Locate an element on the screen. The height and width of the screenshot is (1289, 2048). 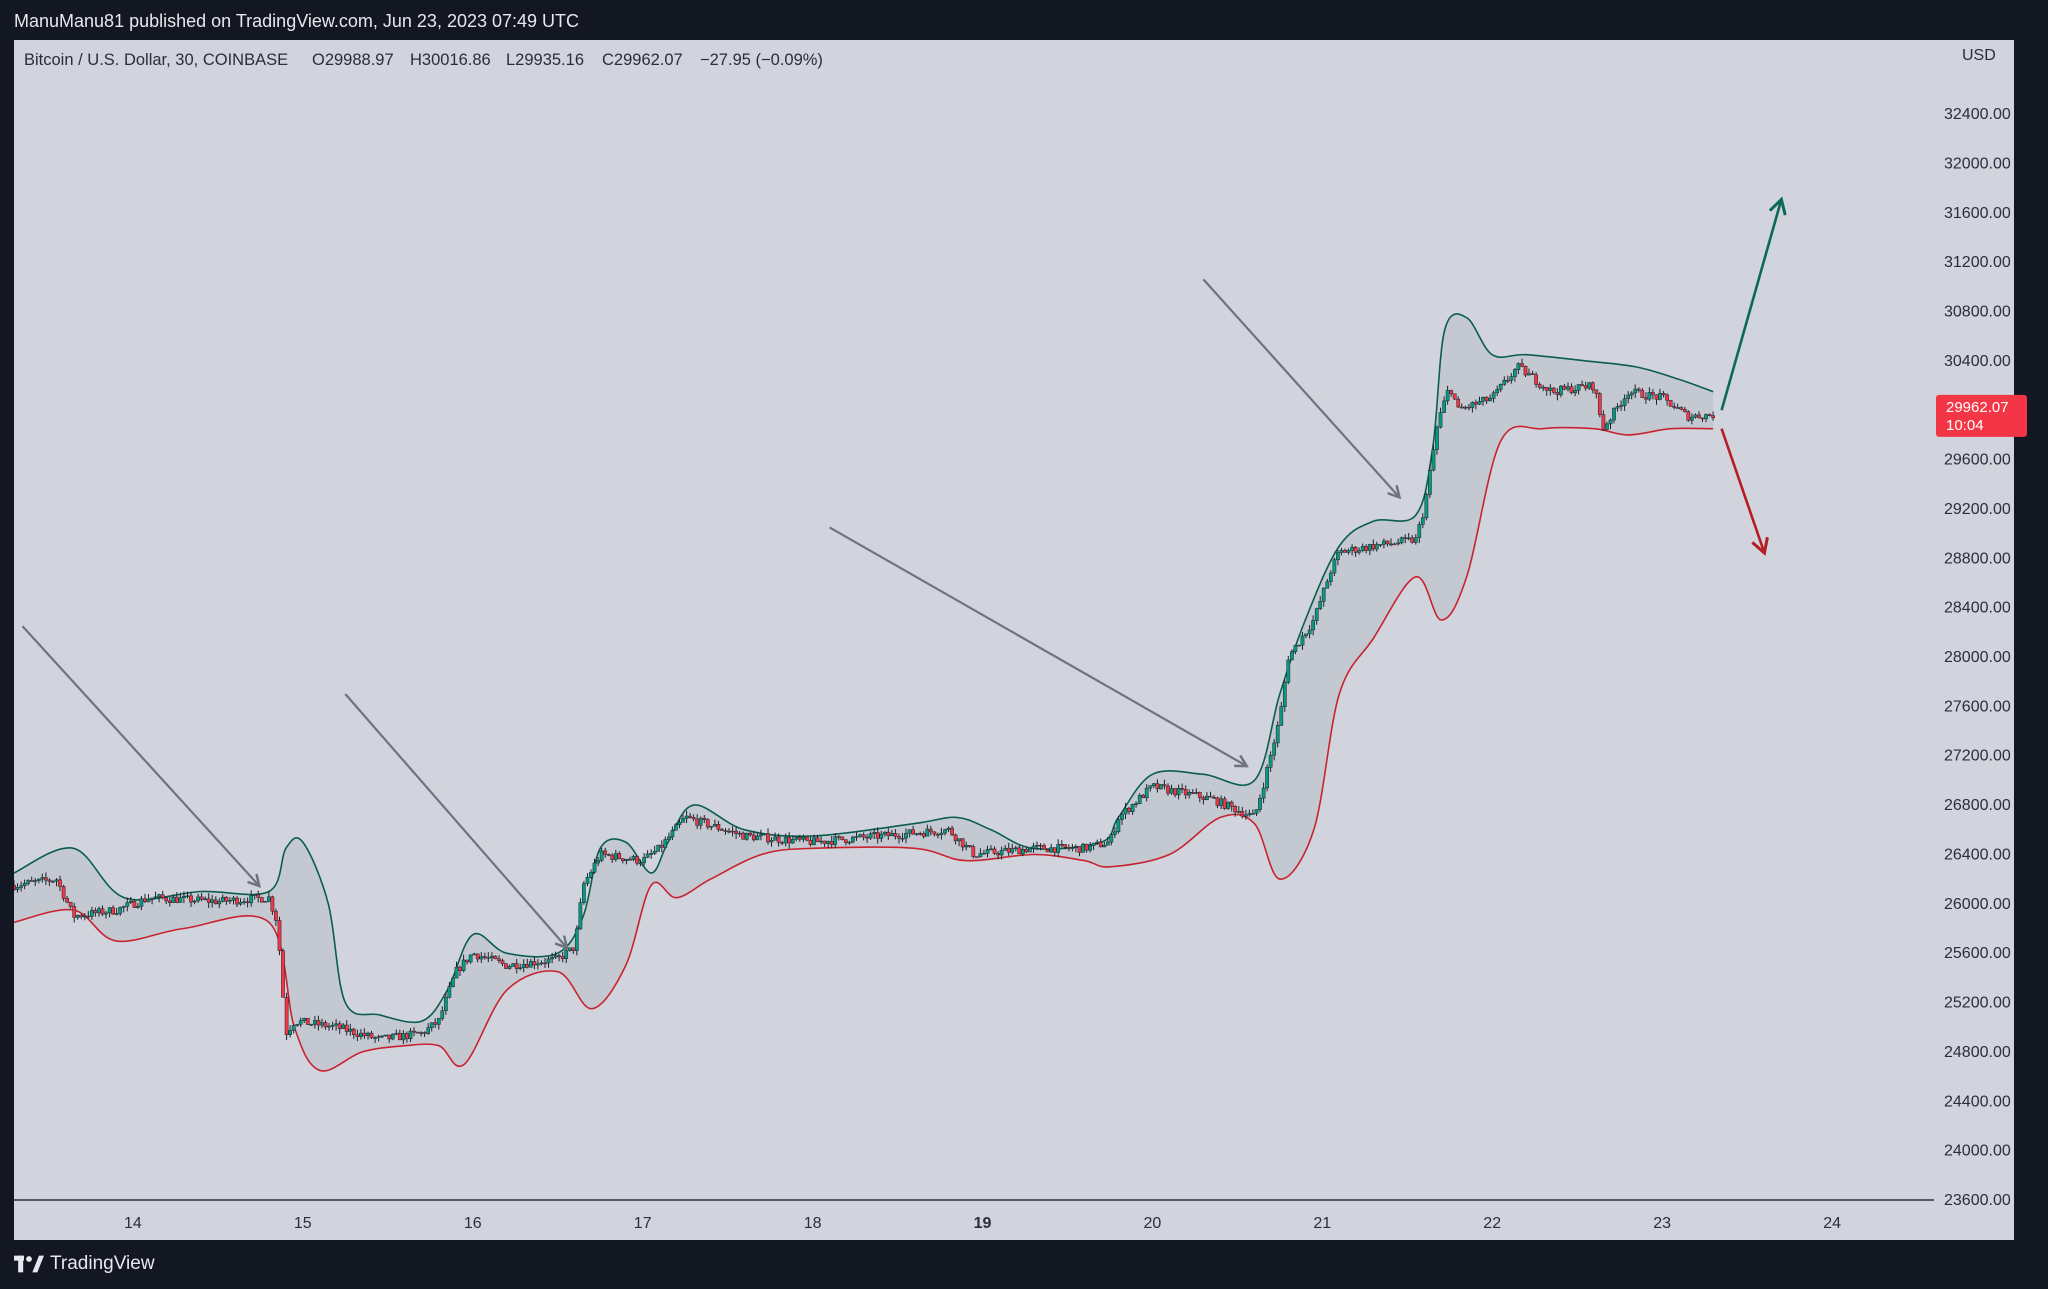
y-tick-label: 27200.00 is located at coordinates (1977, 756).